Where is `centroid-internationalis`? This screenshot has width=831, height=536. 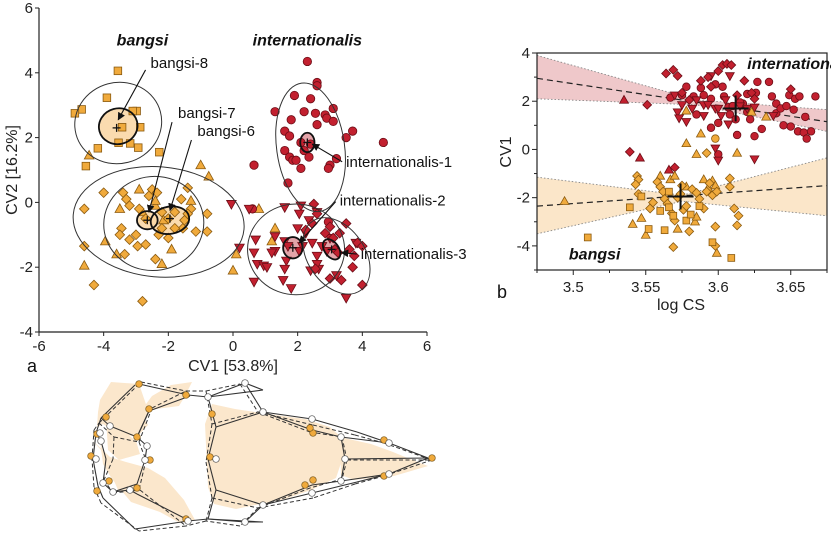
centroid-internationalis is located at coordinates (735, 108).